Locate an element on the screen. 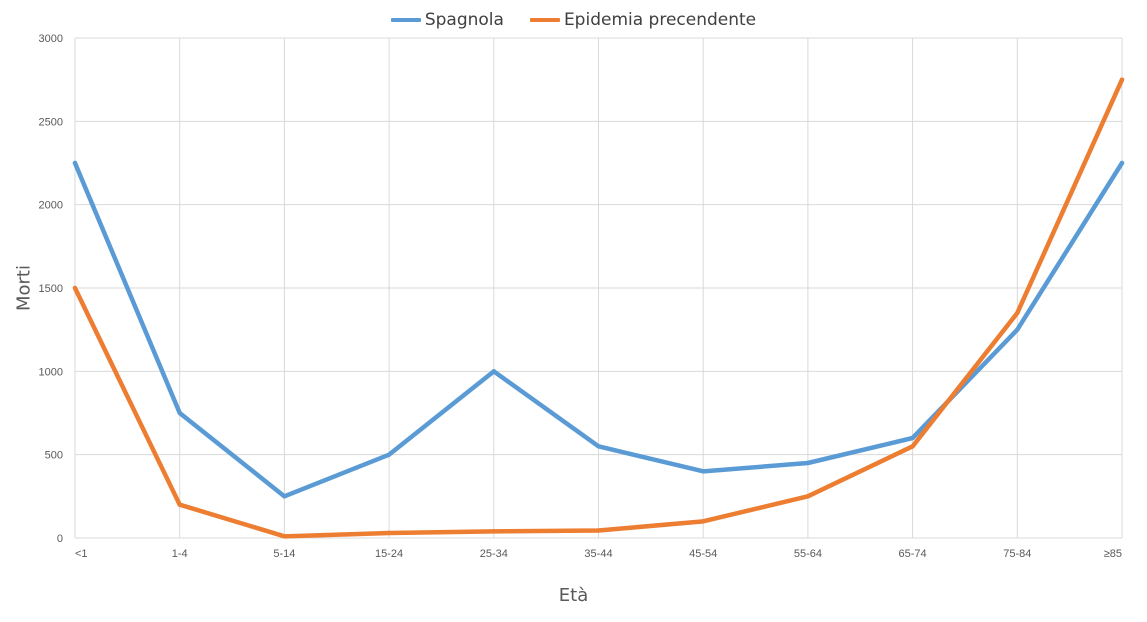 Image resolution: width=1147 pixels, height=622 pixels. legend-swatch-epidemia-precendente is located at coordinates (544, 20).